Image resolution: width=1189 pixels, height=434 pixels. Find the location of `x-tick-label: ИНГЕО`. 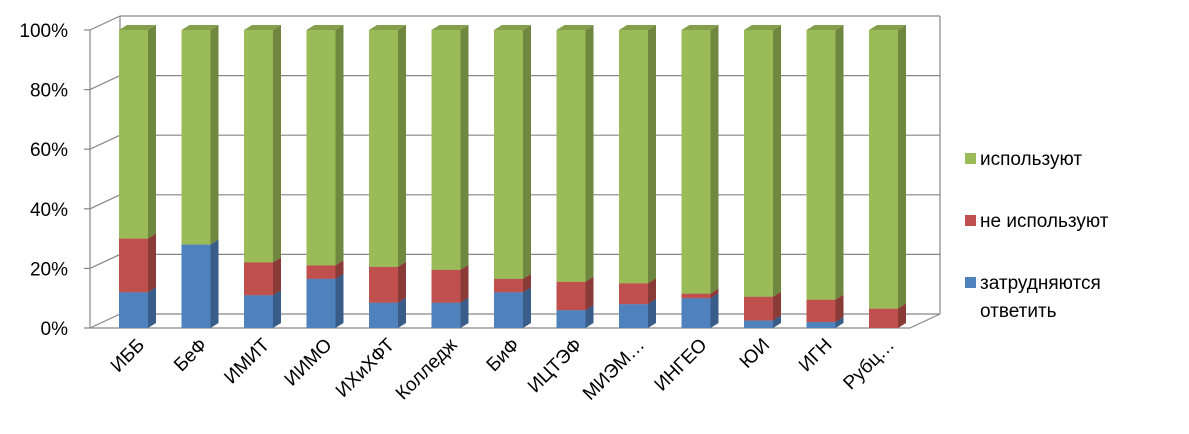

x-tick-label: ИНГЕО is located at coordinates (681, 365).